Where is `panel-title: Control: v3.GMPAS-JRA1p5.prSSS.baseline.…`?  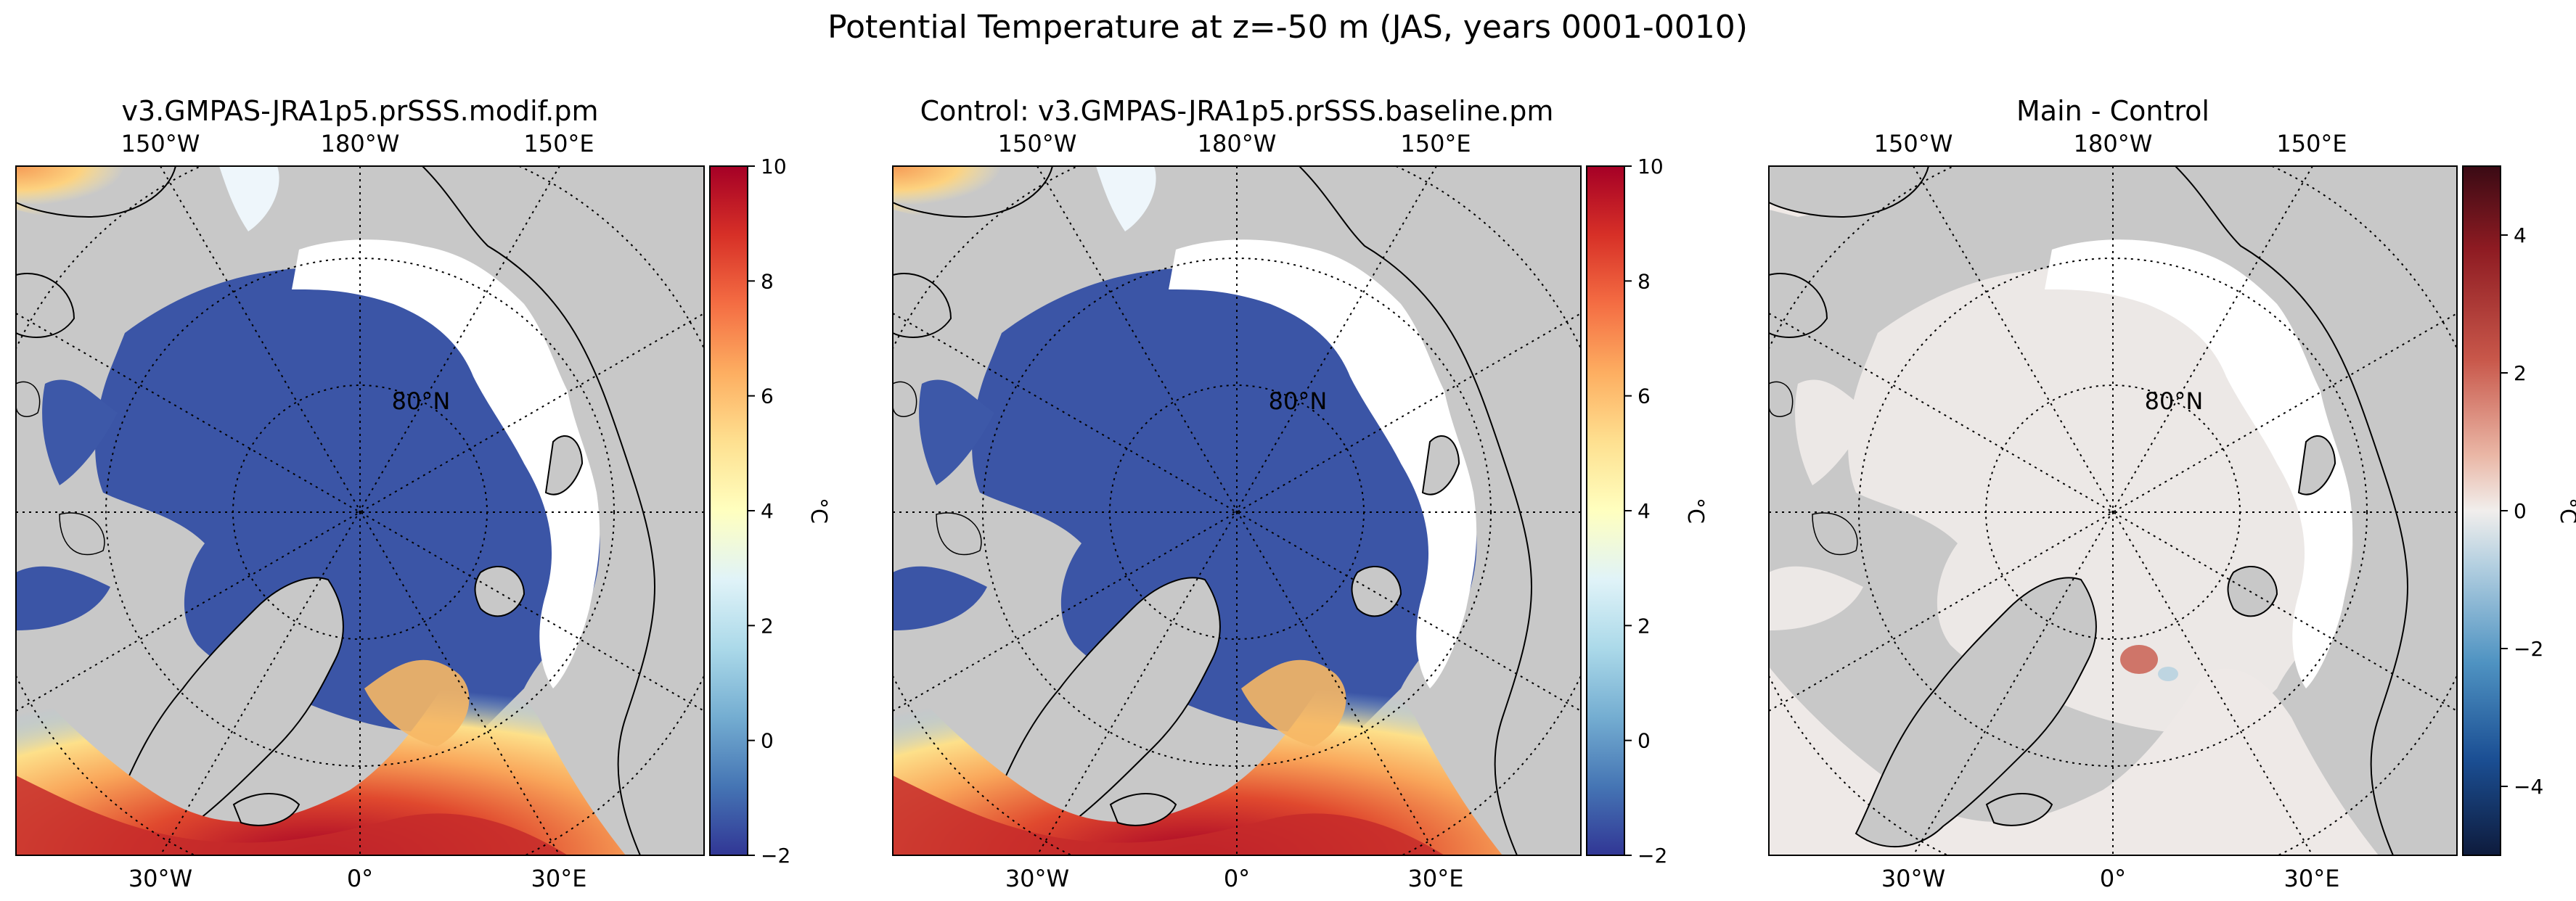 panel-title: Control: v3.GMPAS-JRA1p5.prSSS.baseline.… is located at coordinates (1237, 111).